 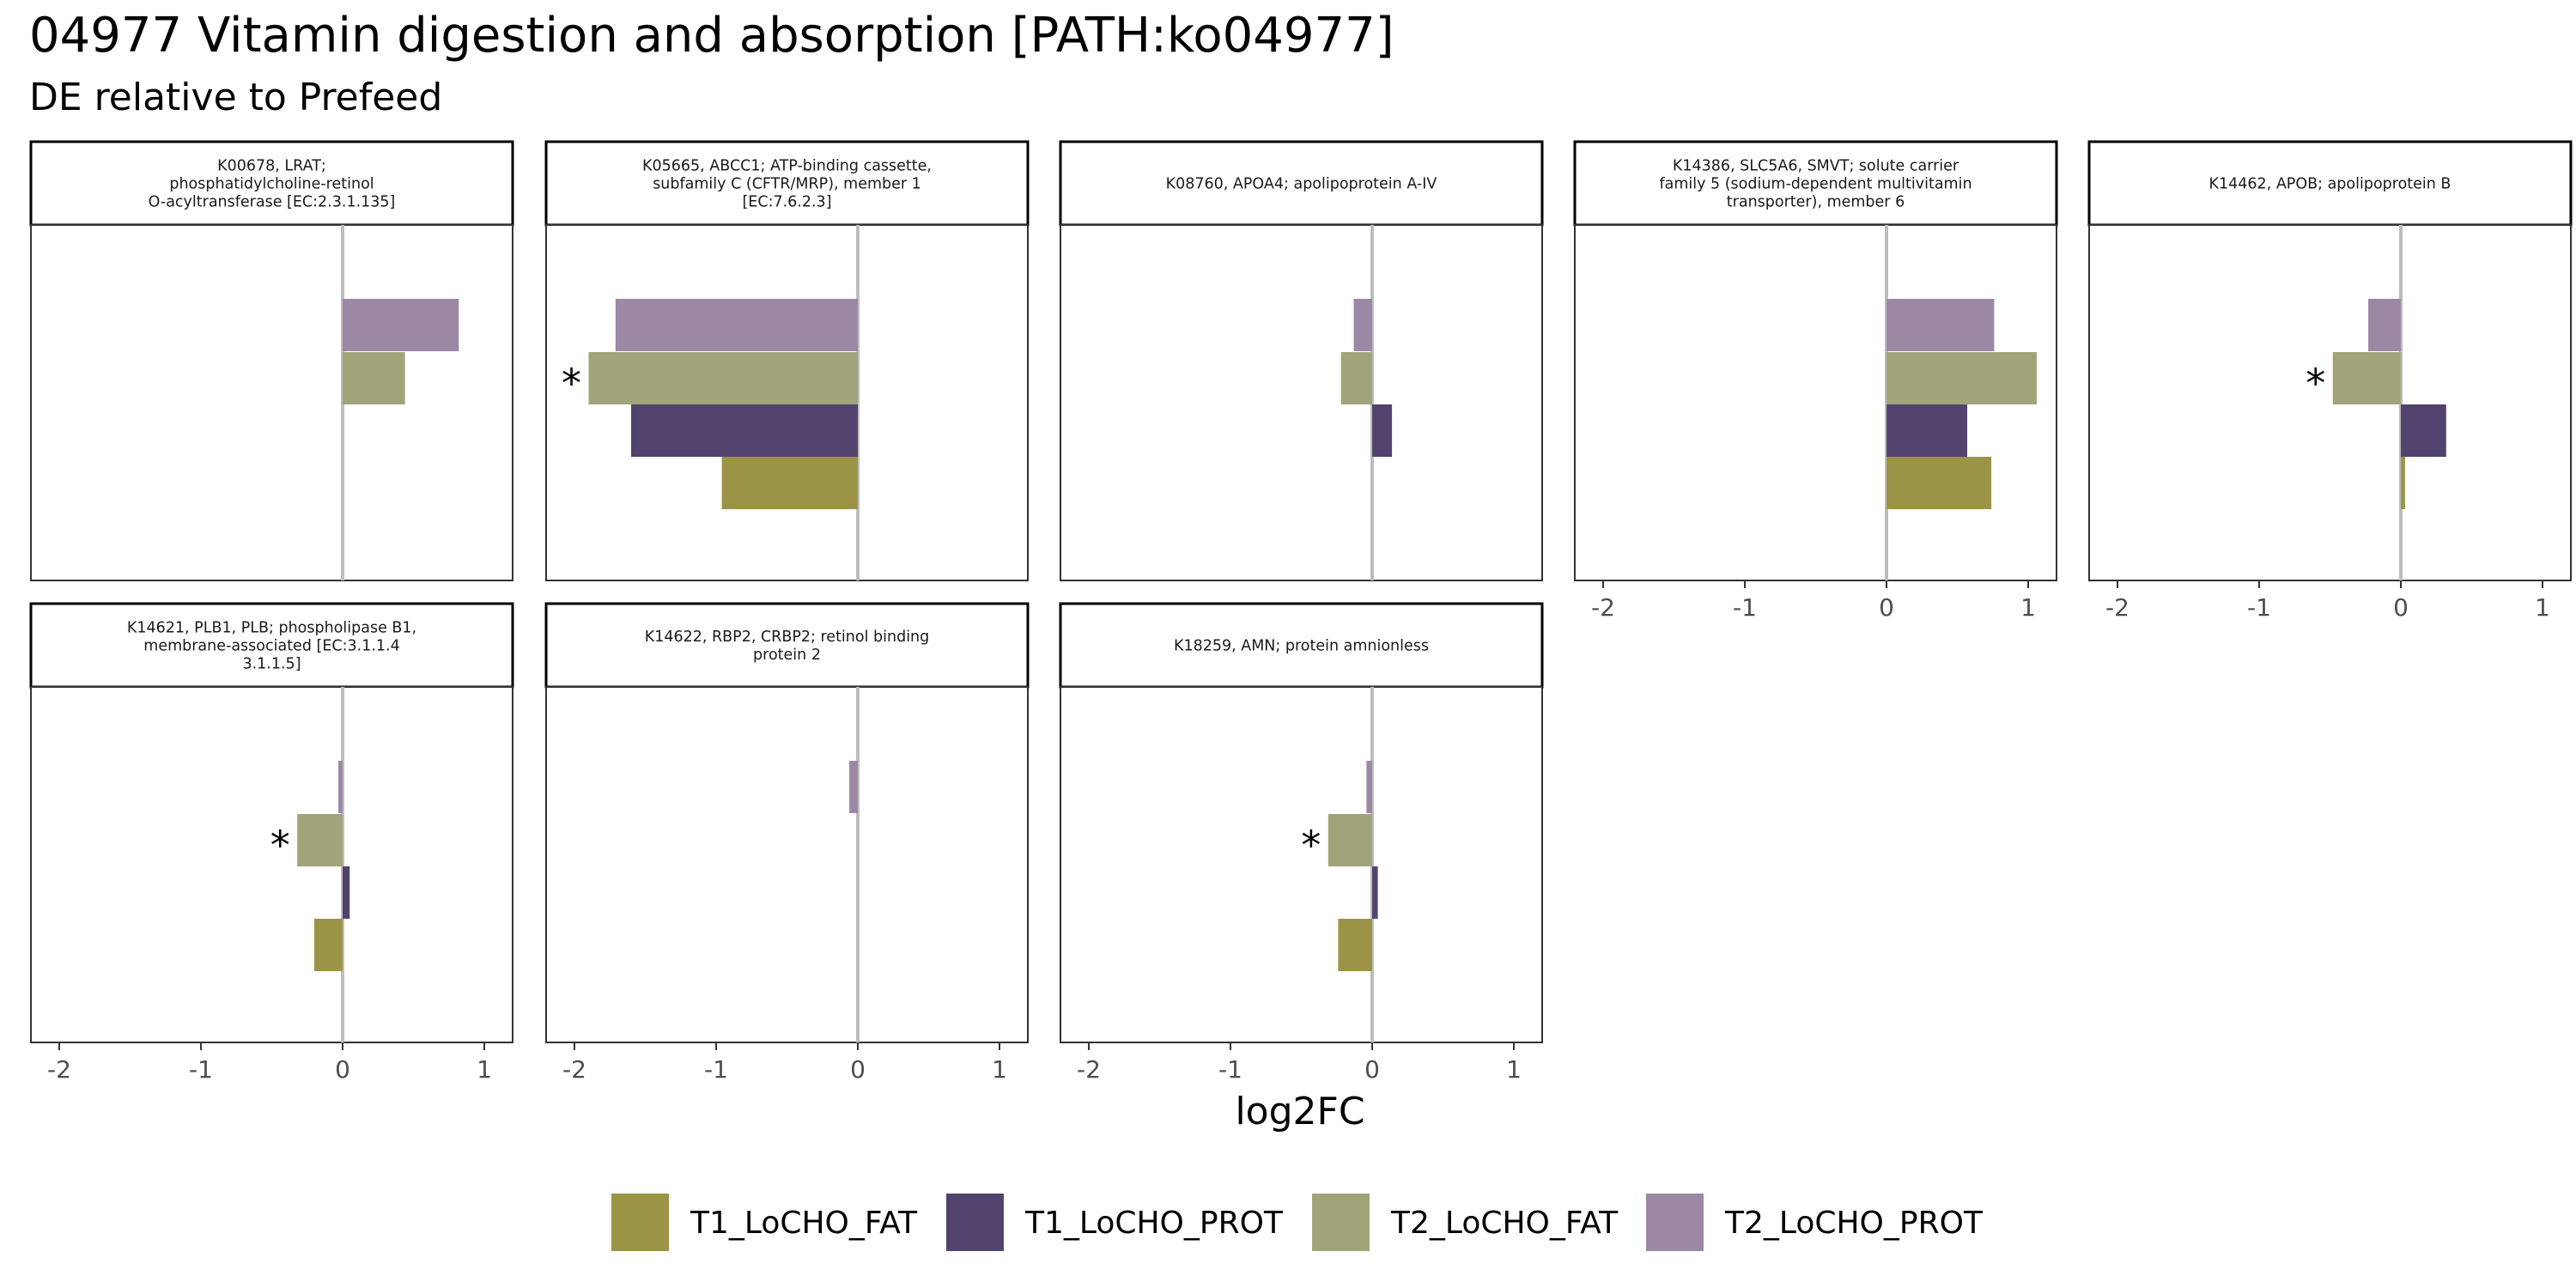 I want to click on x-axis-label: log2FC, so click(x=1299, y=1111).